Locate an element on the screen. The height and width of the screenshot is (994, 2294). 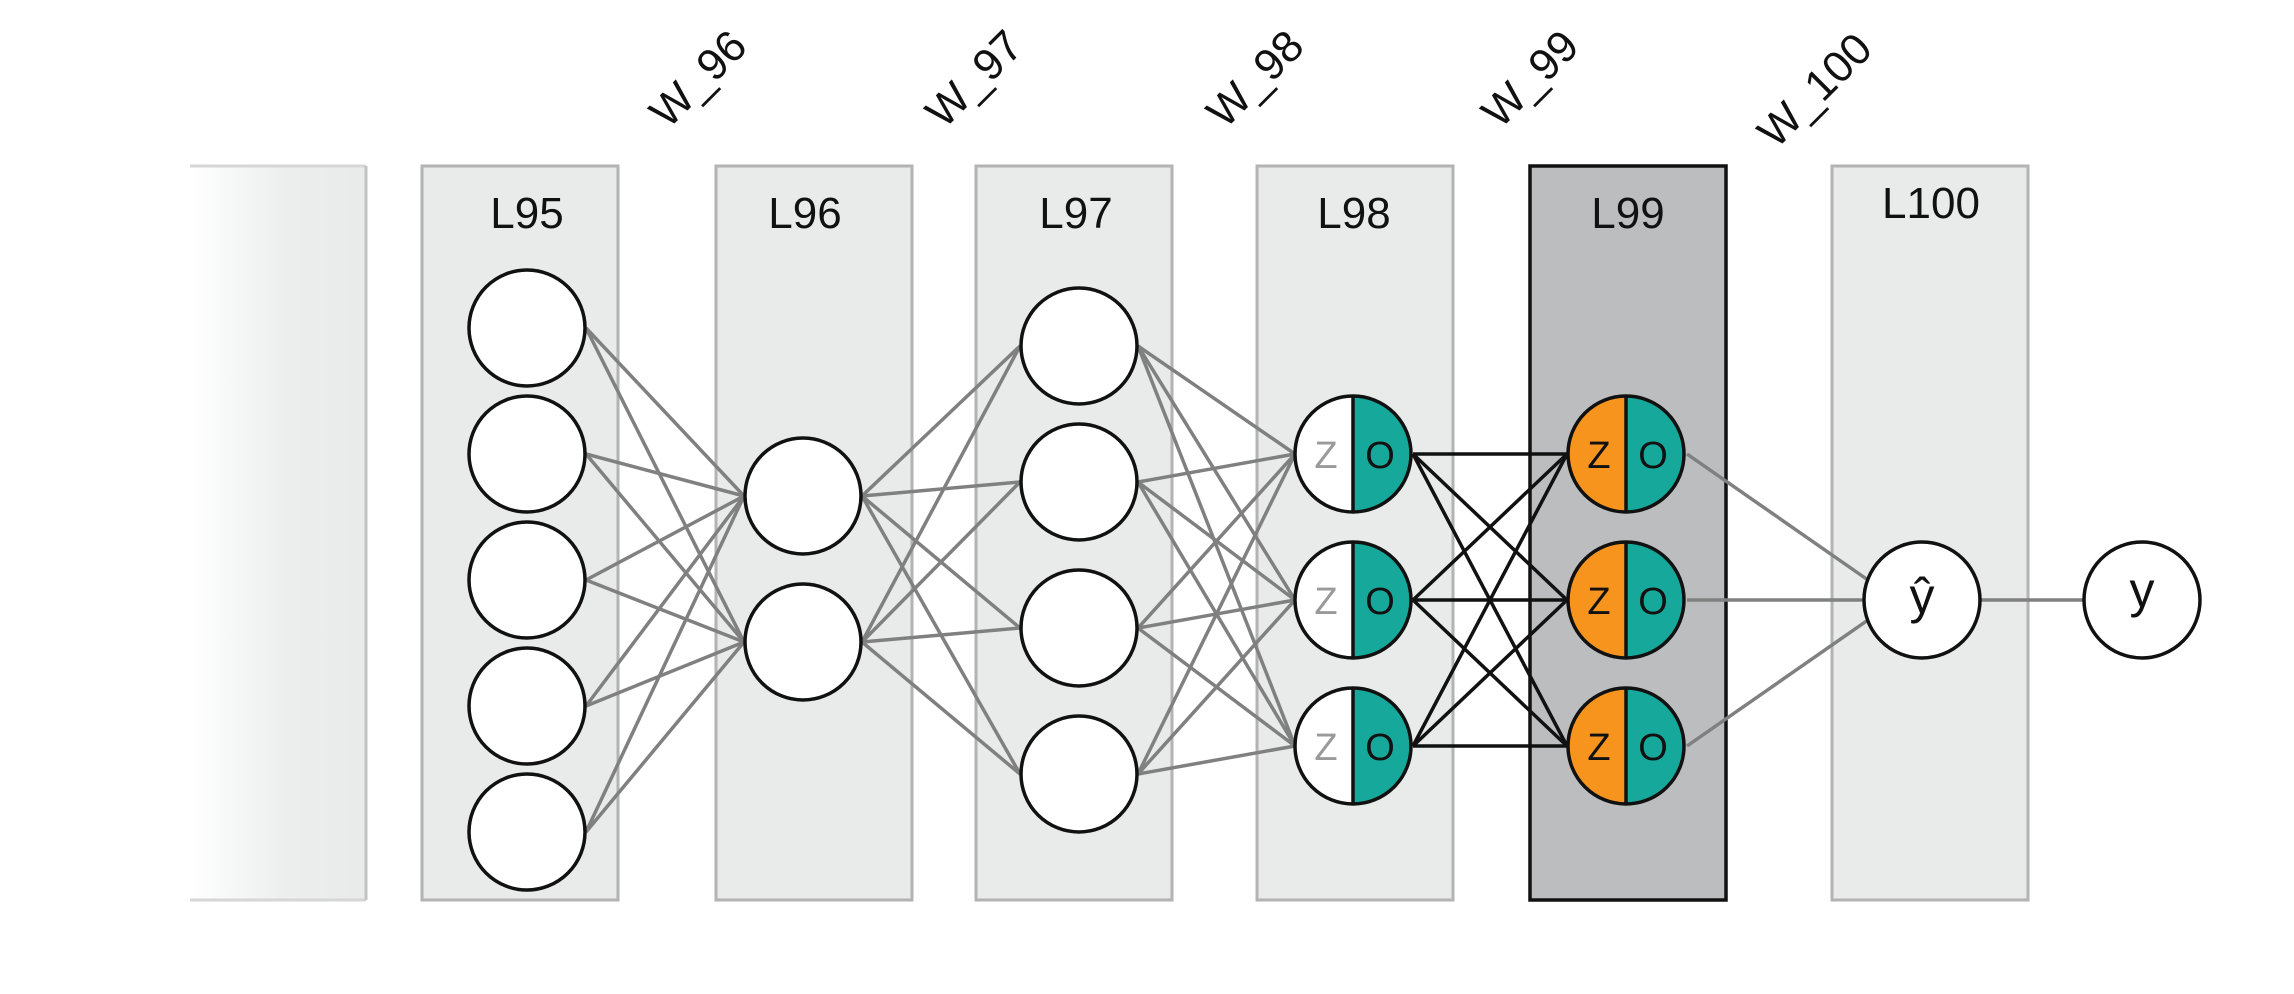
edge-group-w99 is located at coordinates (1490, 600).